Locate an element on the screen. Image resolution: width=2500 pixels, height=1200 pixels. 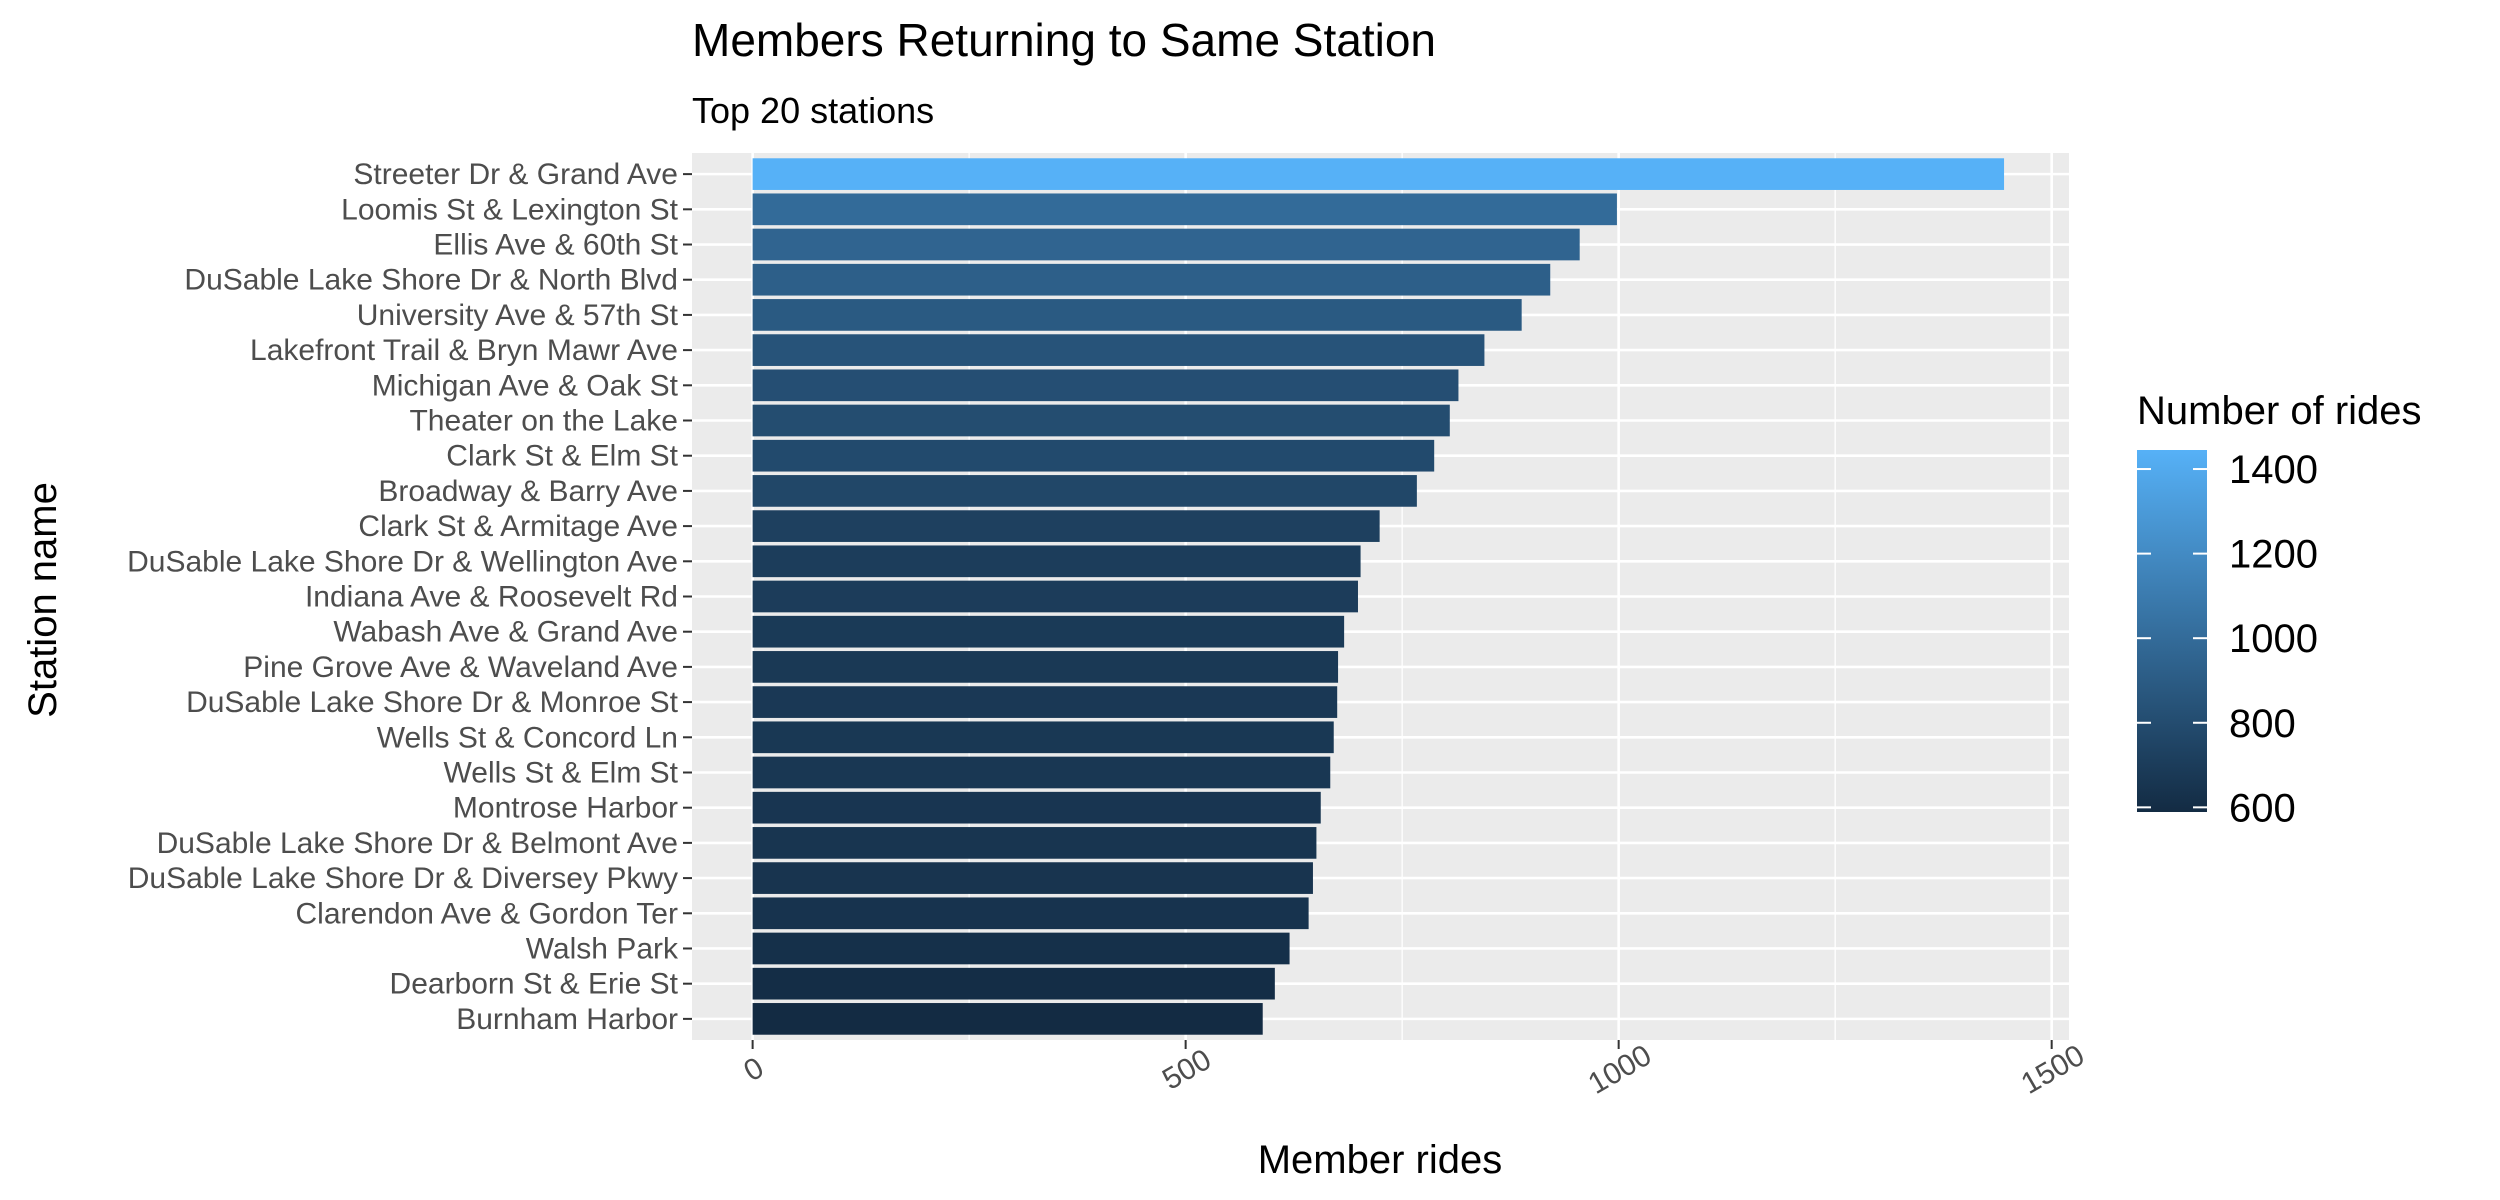
y-tick-label: Wells St & Elm St is located at coordinates (561, 772).